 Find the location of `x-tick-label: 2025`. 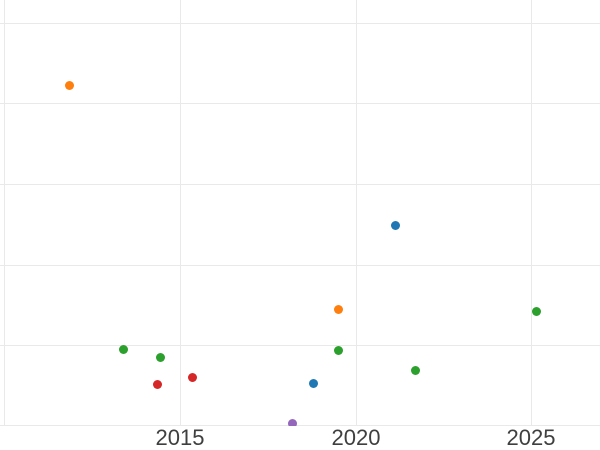

x-tick-label: 2025 is located at coordinates (531, 437).